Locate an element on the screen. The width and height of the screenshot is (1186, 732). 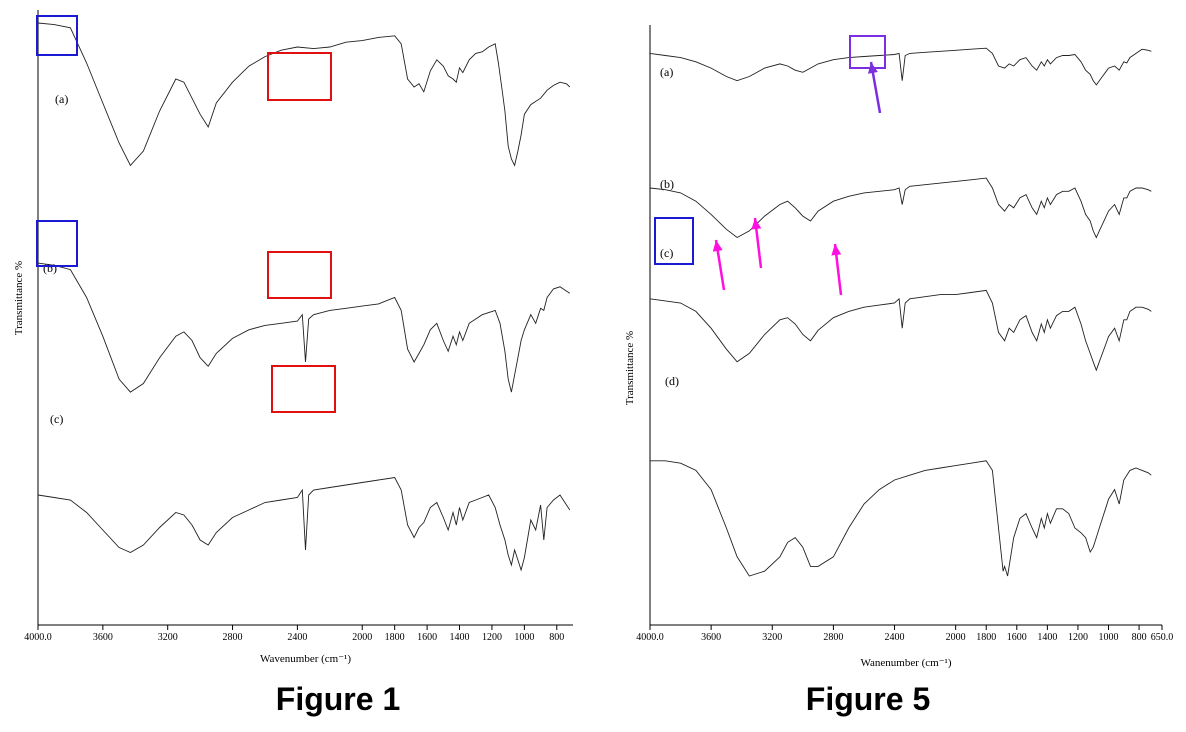
purple-highlight-box is located at coordinates (867, 52).